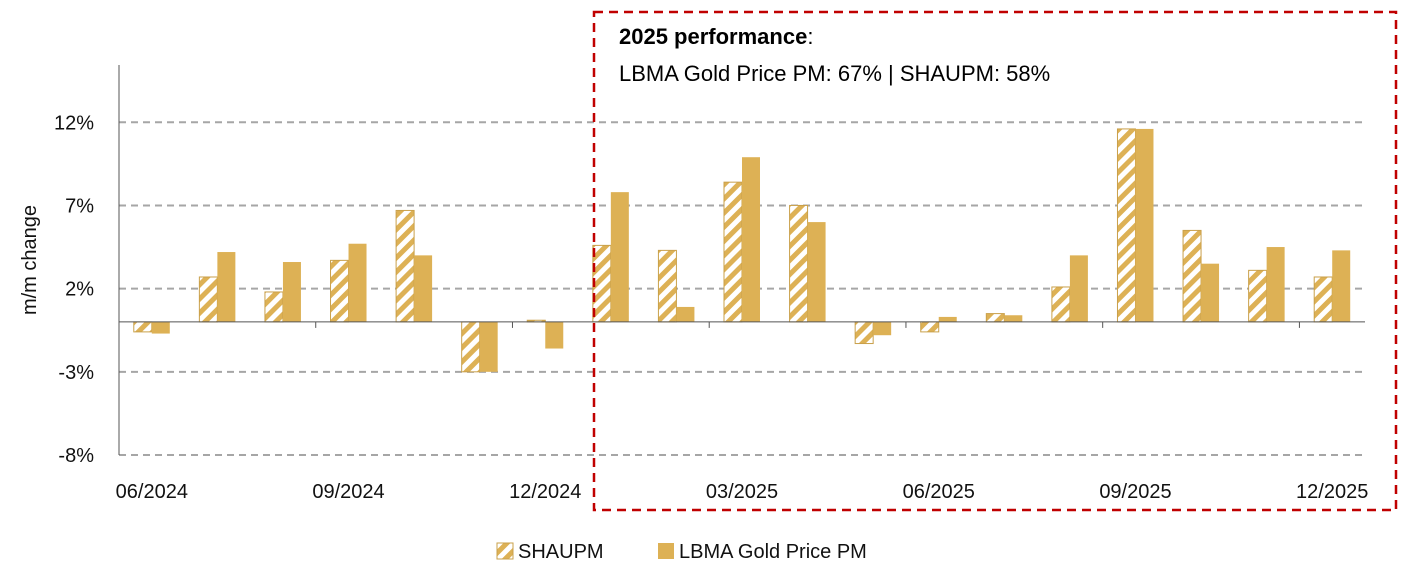  Describe the element at coordinates (666, 551) in the screenshot. I see `legend-swatch-lbma` at that location.